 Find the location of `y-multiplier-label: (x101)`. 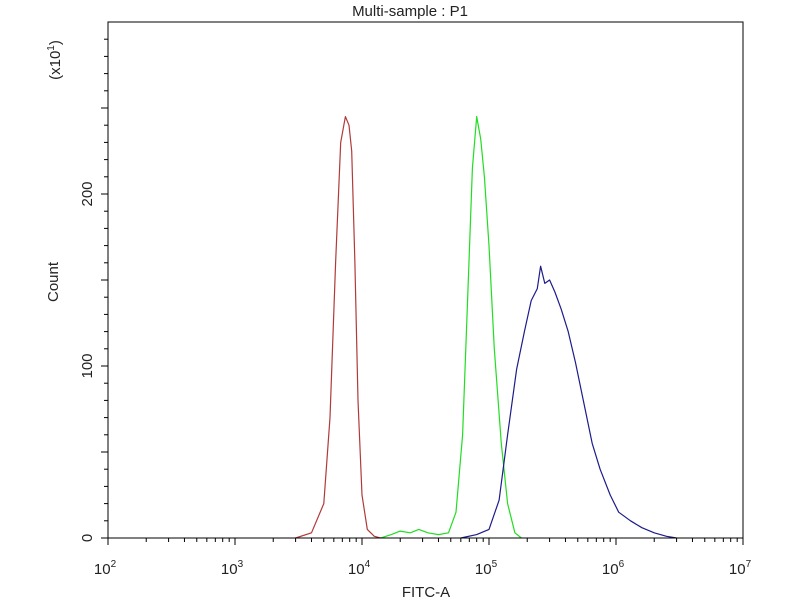

y-multiplier-label: (x101) is located at coordinates (55, 60).